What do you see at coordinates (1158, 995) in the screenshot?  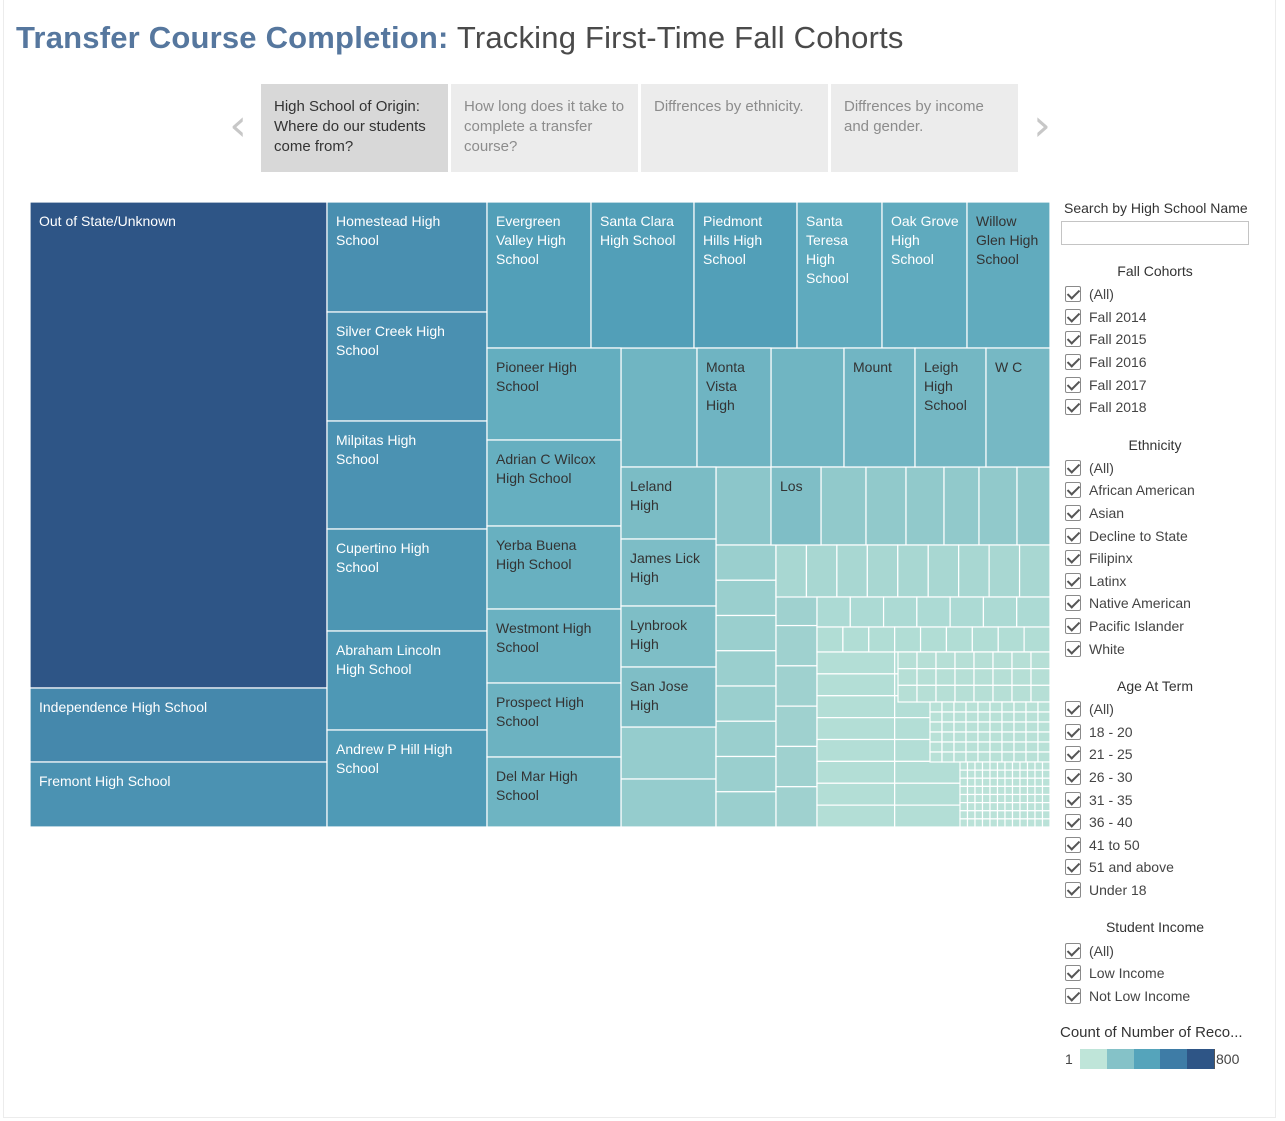 I see `filter-option: Not Low Income` at bounding box center [1158, 995].